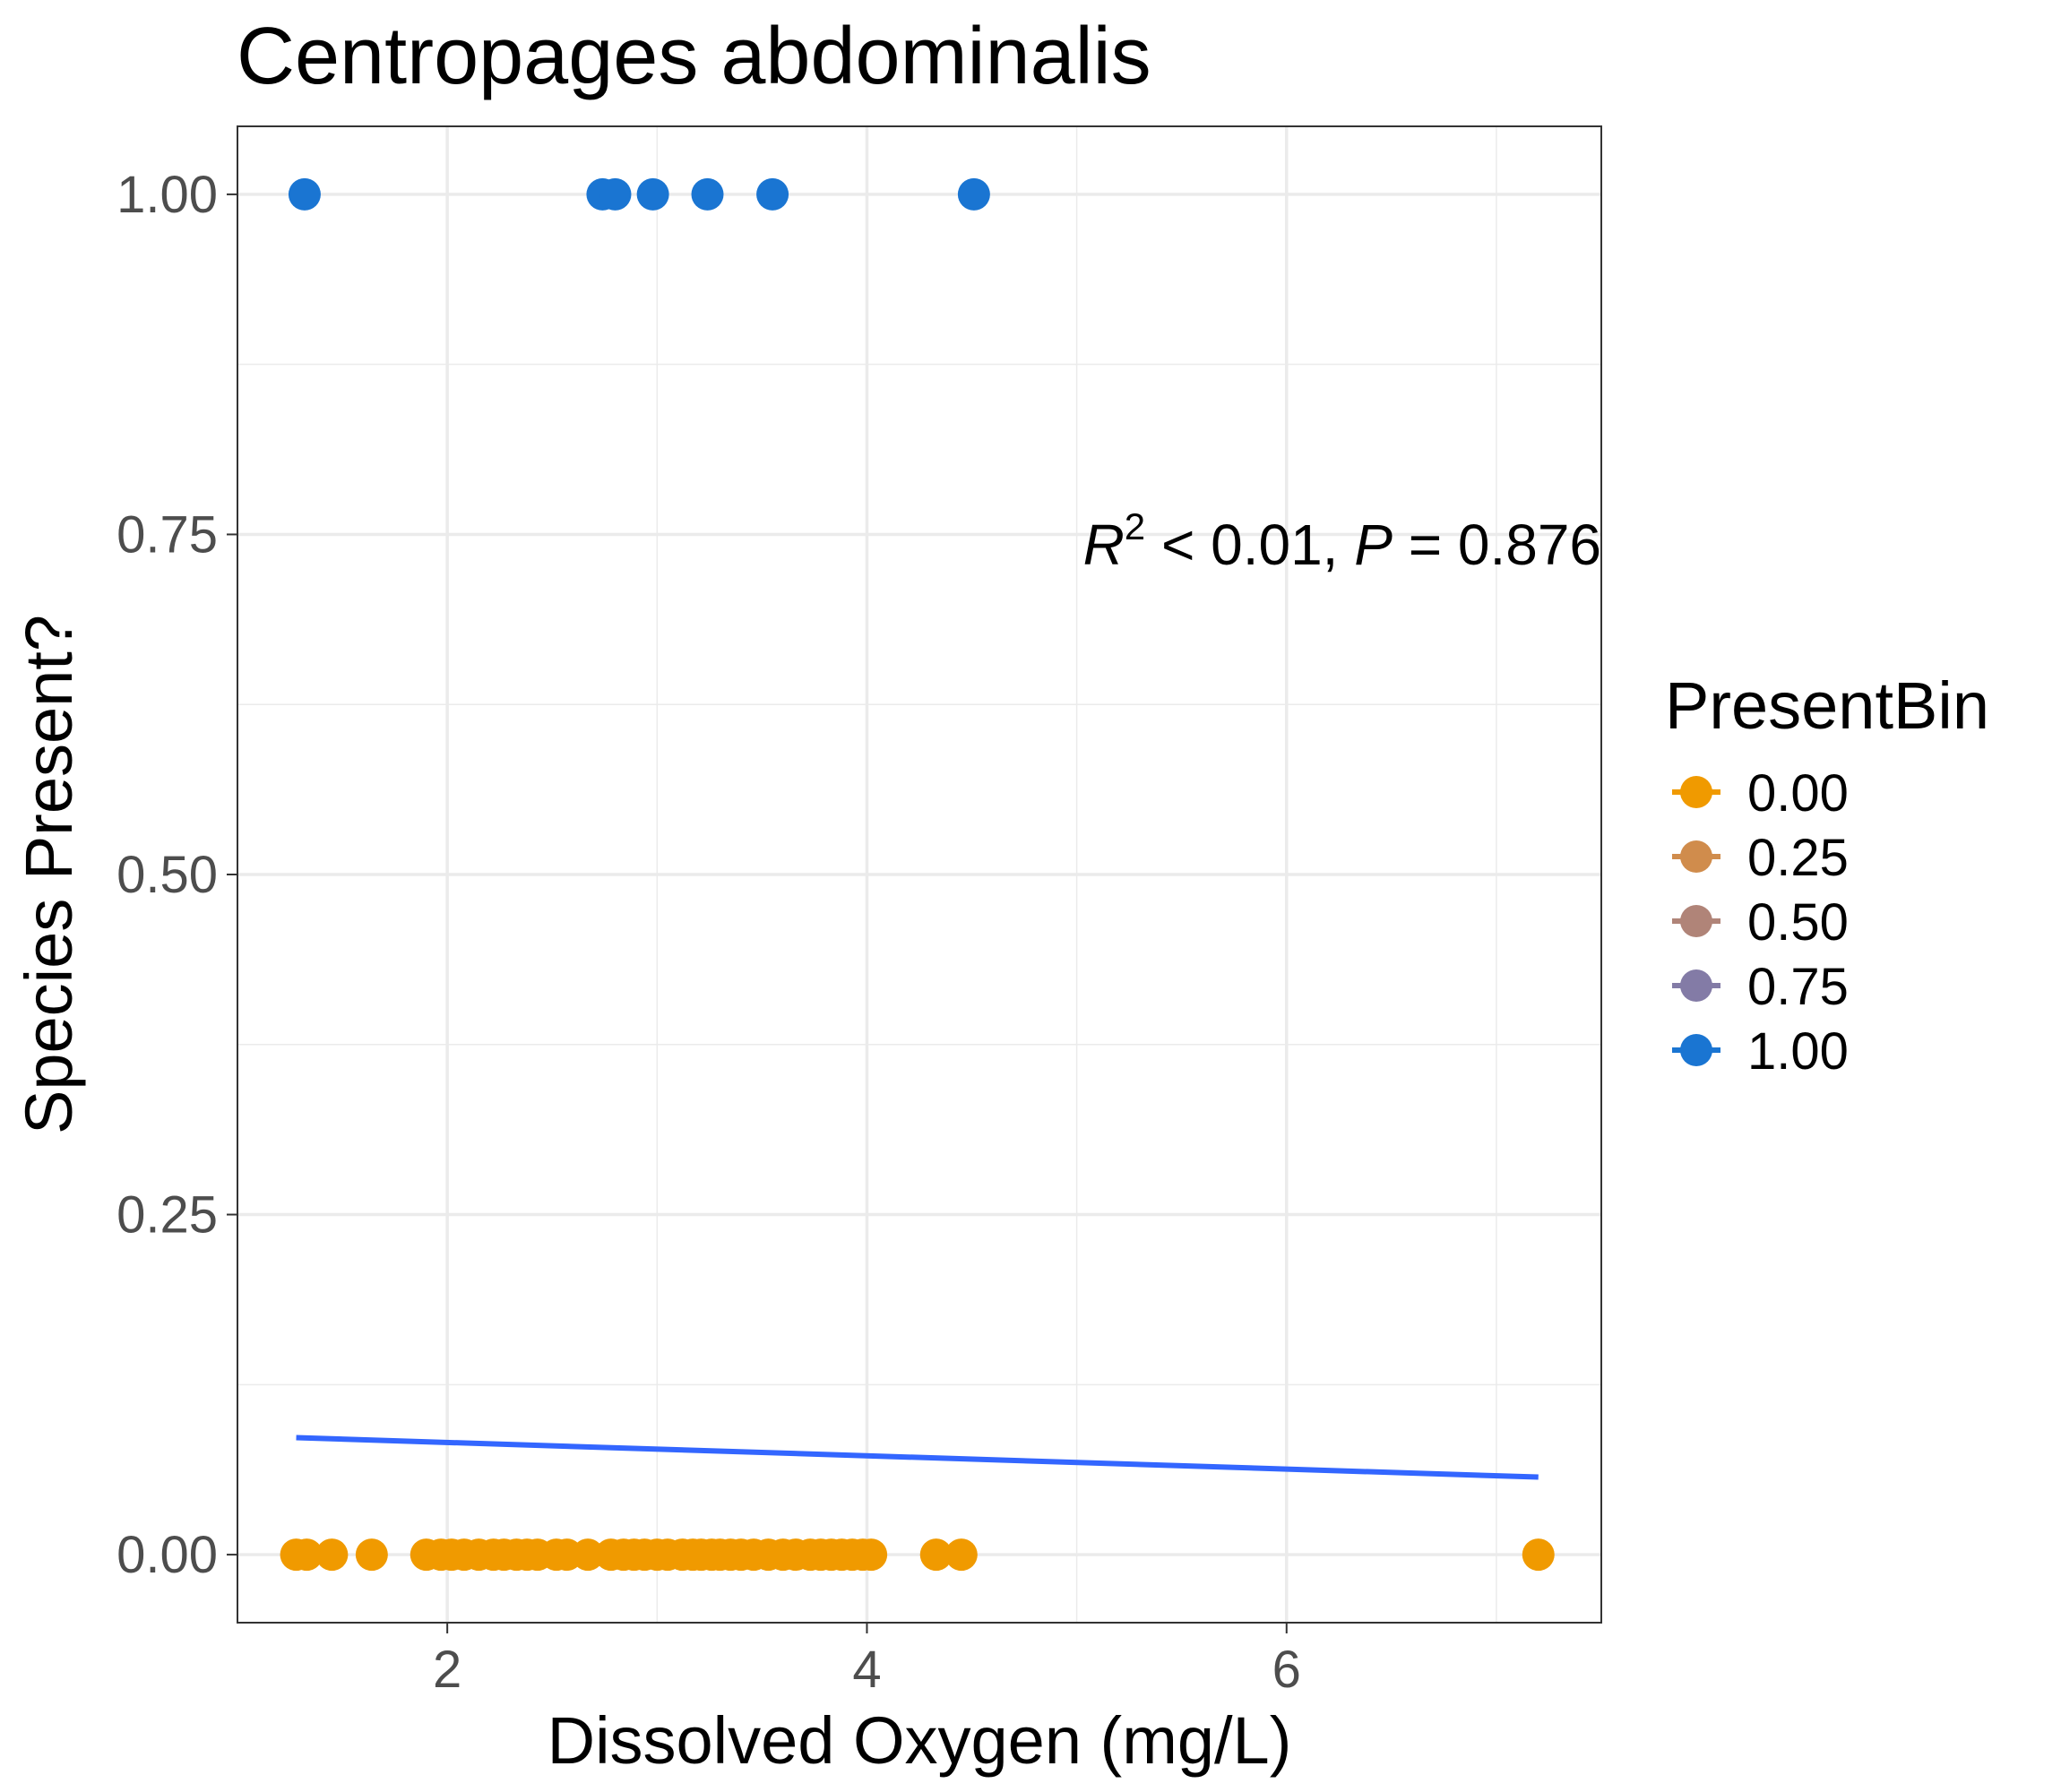 The height and width of the screenshot is (1792, 2061). What do you see at coordinates (1135, 526) in the screenshot?
I see `r-squared-exponent: 2` at bounding box center [1135, 526].